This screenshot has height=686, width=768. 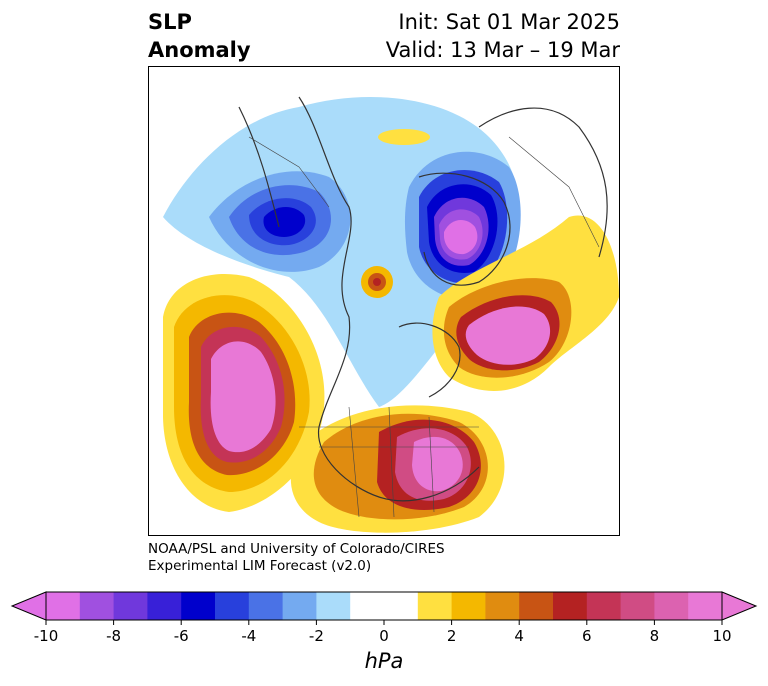 I want to click on colorbar-tick-label: 8, so click(x=655, y=636).